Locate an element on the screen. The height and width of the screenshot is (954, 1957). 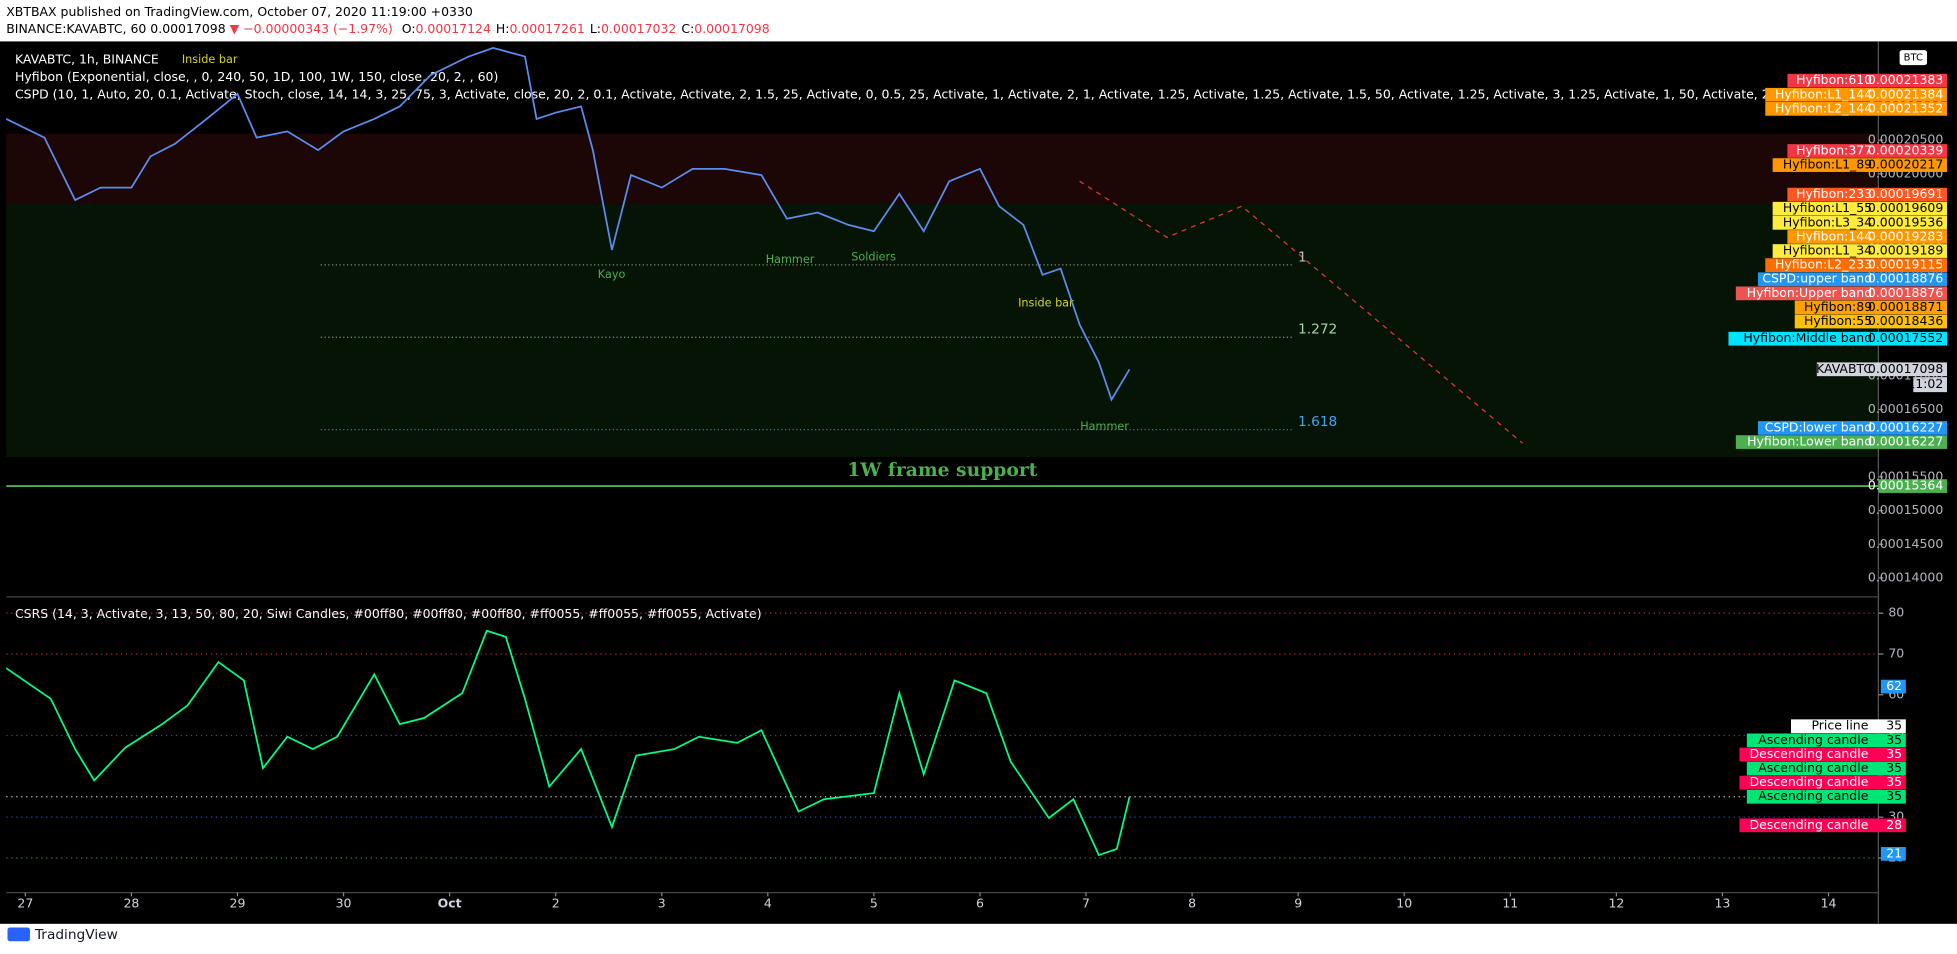
x-tick-label: Oct is located at coordinates (450, 902).